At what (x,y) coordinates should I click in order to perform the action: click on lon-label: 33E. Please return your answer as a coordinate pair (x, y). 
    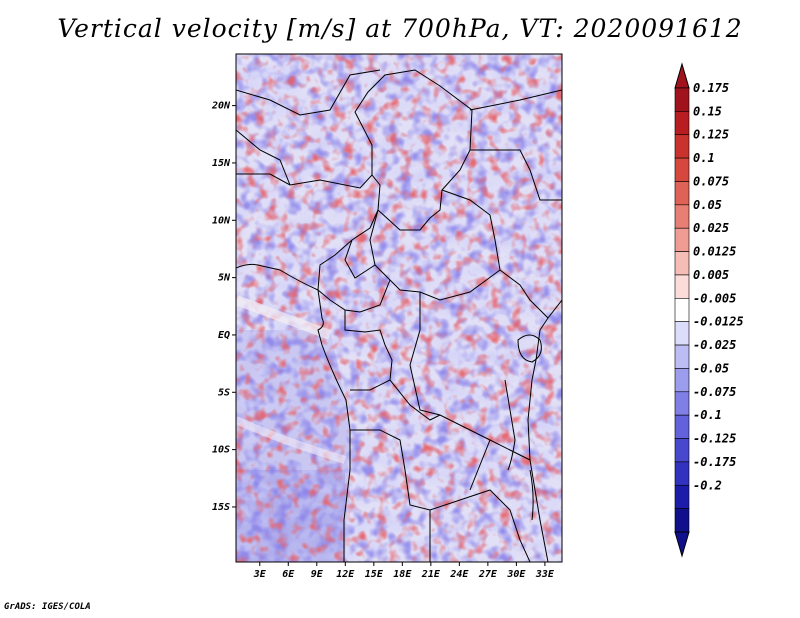
    Looking at the image, I should click on (545, 574).